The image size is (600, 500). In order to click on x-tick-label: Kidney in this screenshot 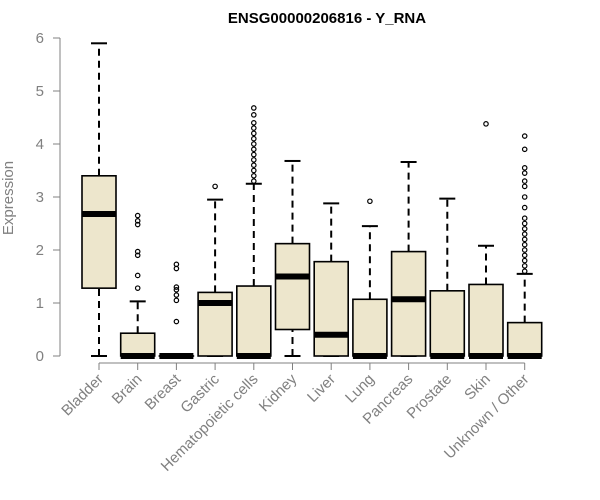, I will do `click(278, 392)`.